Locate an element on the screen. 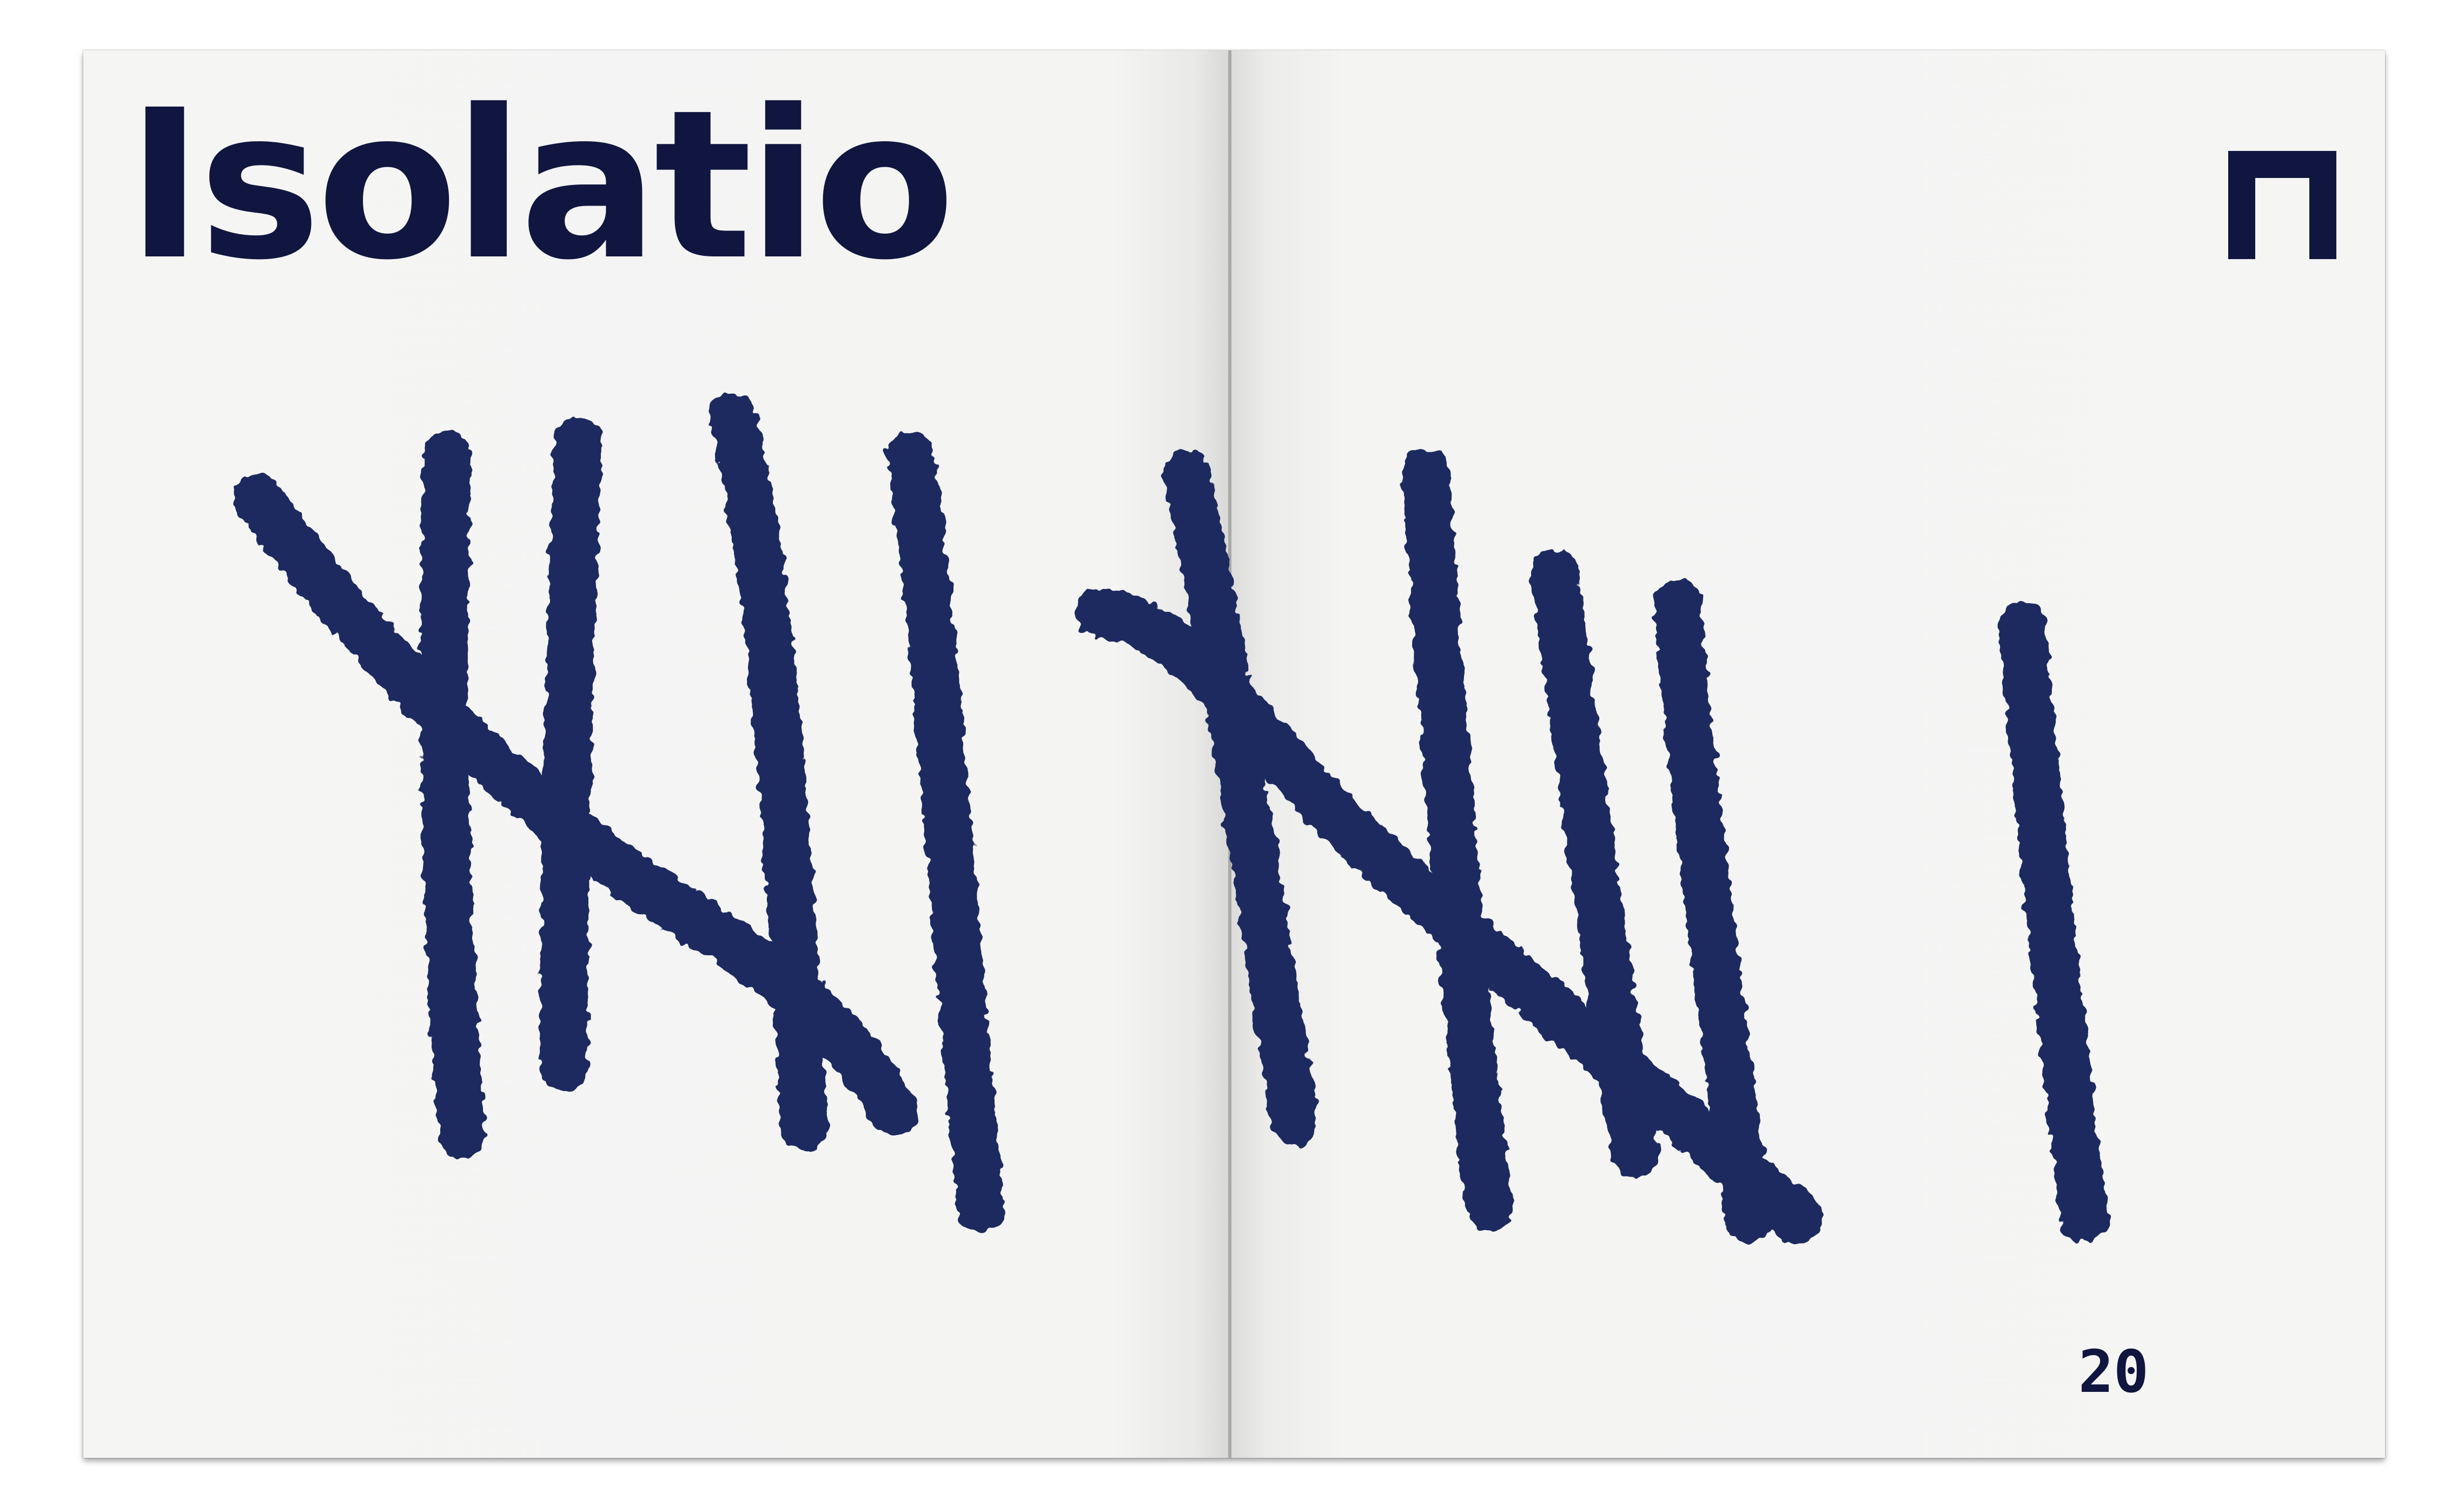 Image resolution: width=2464 pixels, height=1506 pixels. bracket-n-icon is located at coordinates (2282, 205).